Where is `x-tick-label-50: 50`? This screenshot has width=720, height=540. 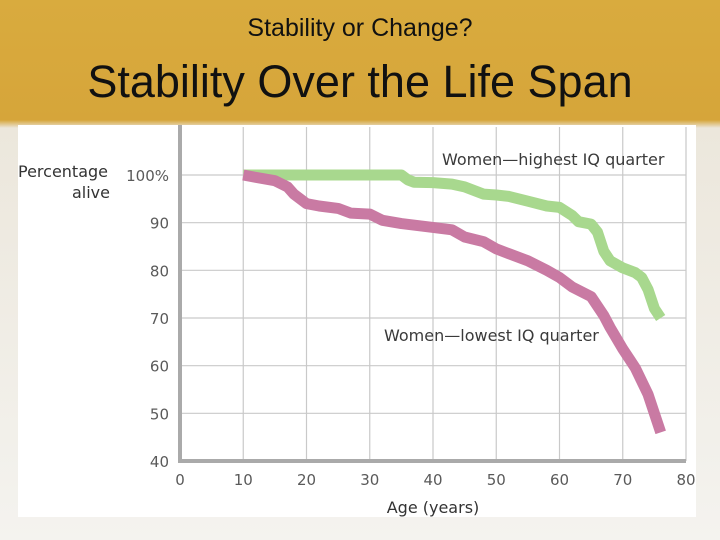
x-tick-label-50: 50 is located at coordinates (496, 480).